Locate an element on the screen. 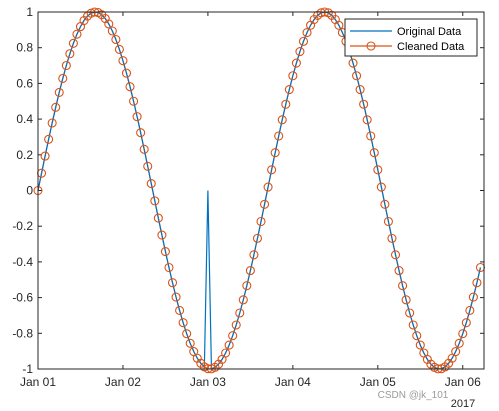 Image resolution: width=499 pixels, height=411 pixels. y-tick-label: 0.4 is located at coordinates (24, 119).